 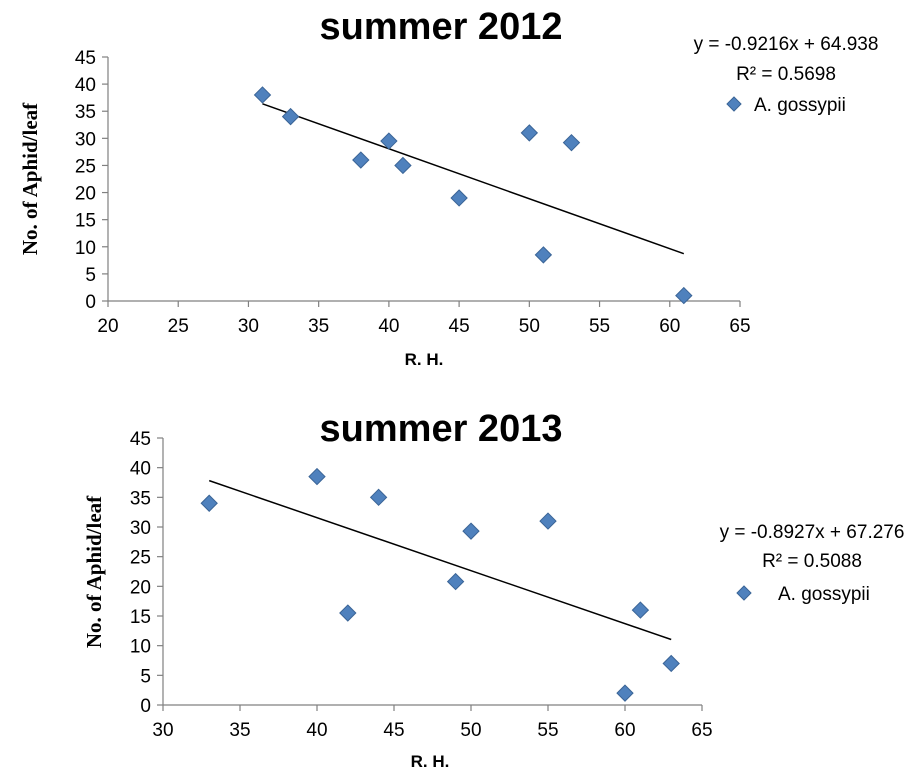 What do you see at coordinates (812, 561) in the screenshot?
I see `r-squared: R² = 0.5088` at bounding box center [812, 561].